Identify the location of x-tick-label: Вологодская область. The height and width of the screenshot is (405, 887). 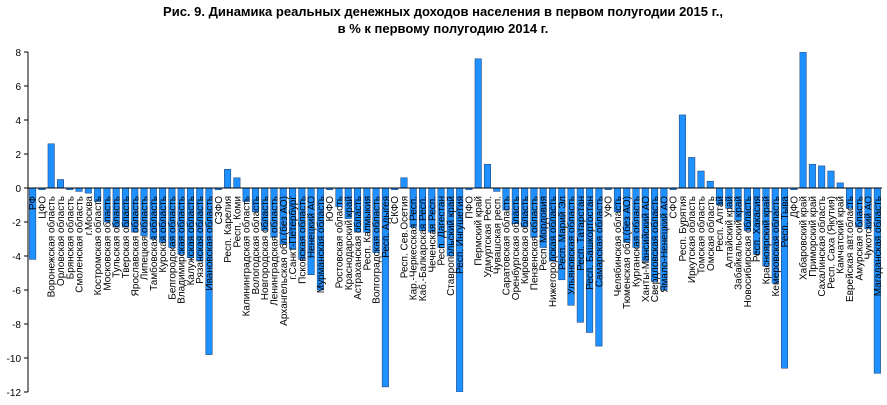
(256, 245).